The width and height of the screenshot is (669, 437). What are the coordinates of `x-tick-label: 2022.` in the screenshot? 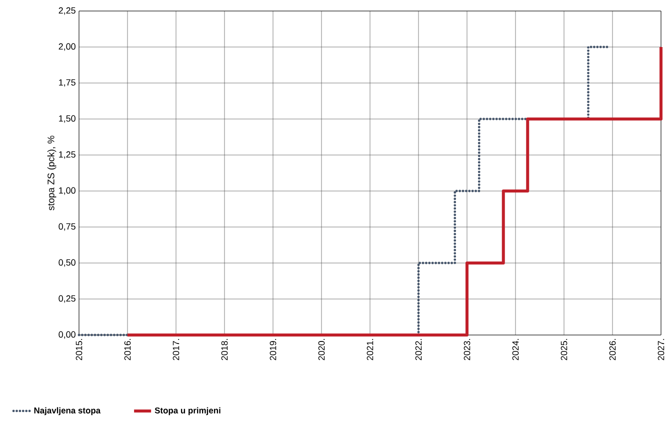 It's located at (418, 349).